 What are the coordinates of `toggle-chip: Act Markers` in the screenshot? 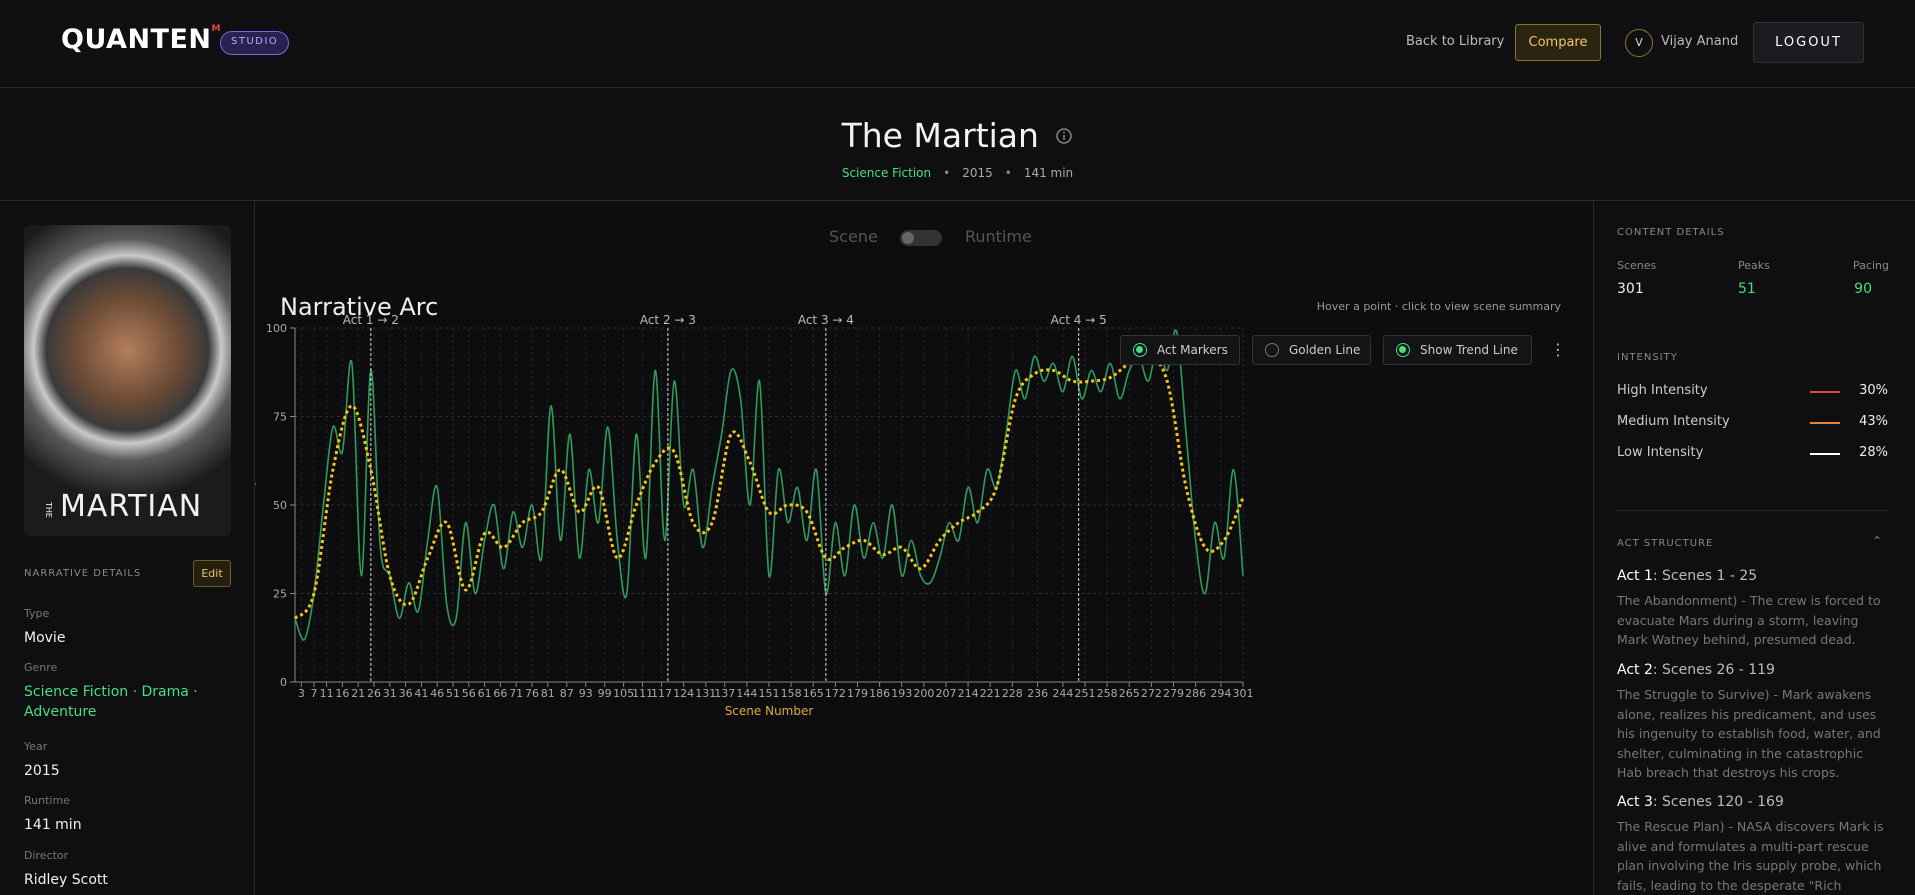 It's located at (1180, 350).